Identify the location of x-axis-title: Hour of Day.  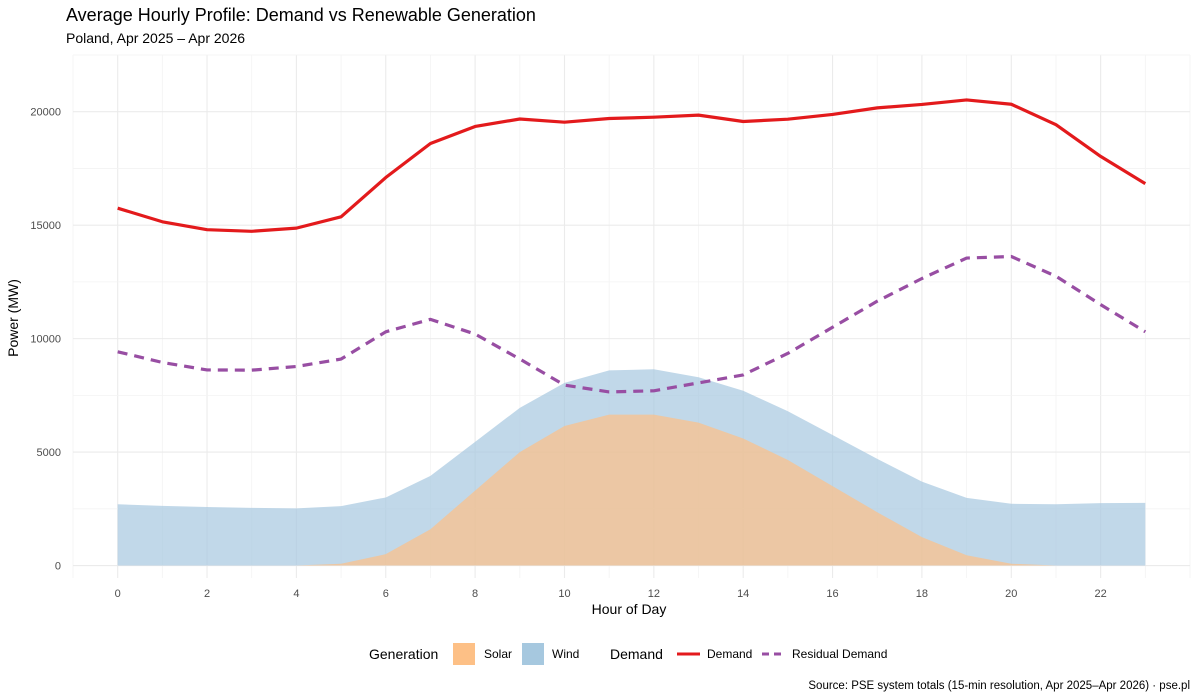
(629, 609).